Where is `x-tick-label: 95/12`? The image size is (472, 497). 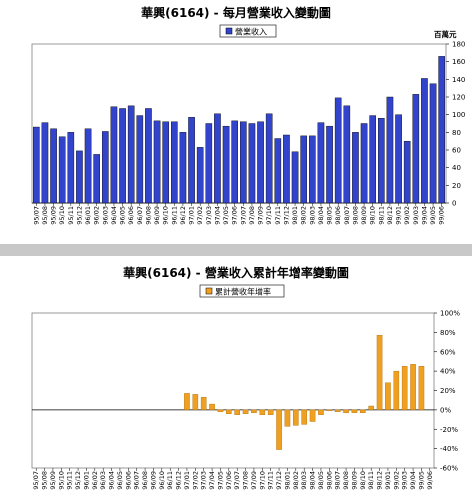 x-tick-label: 95/12 is located at coordinates (79, 215).